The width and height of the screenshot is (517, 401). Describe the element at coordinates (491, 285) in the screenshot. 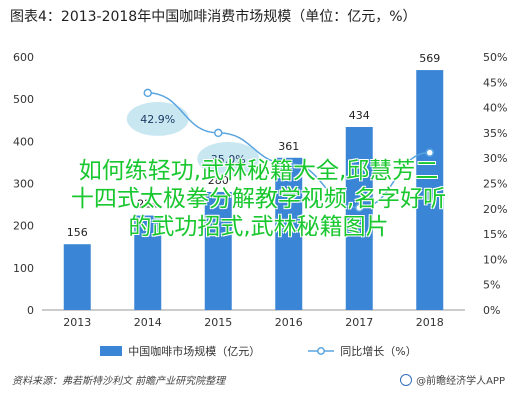

I see `y-right-tick-label: 5%` at that location.